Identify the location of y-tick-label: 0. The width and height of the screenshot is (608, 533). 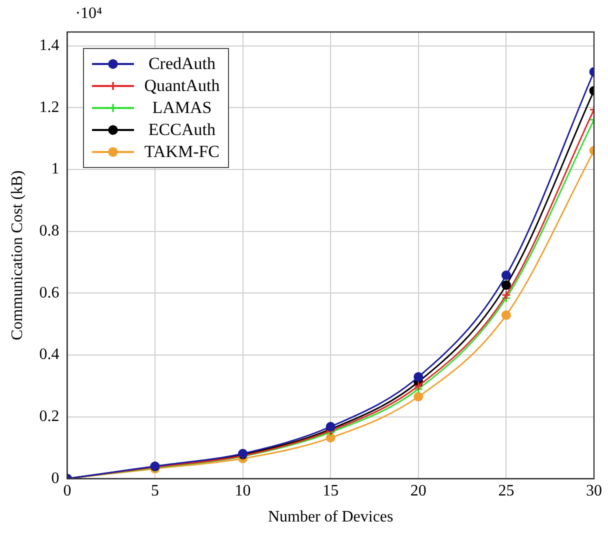
(55, 478).